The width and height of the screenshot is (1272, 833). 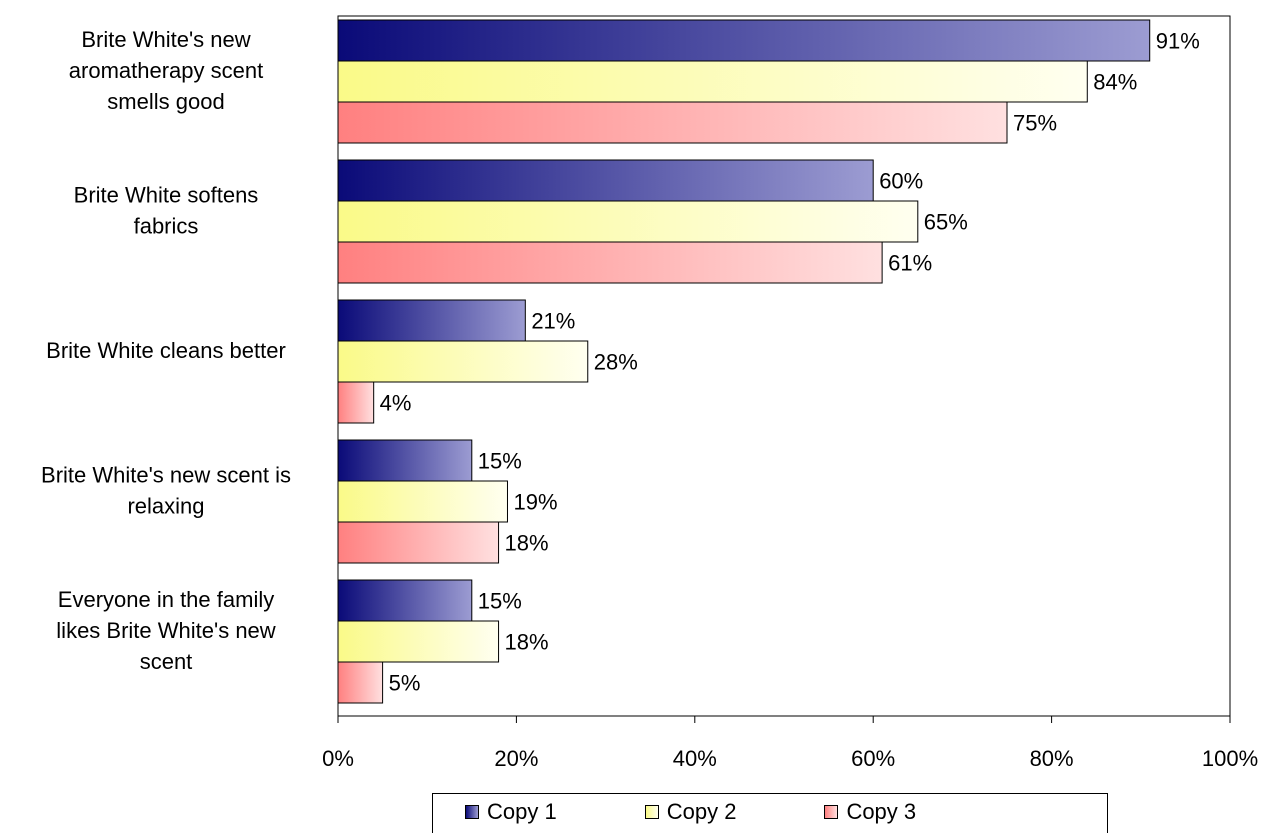 I want to click on category-label-2: Brite White softens fabrics, so click(x=166, y=211).